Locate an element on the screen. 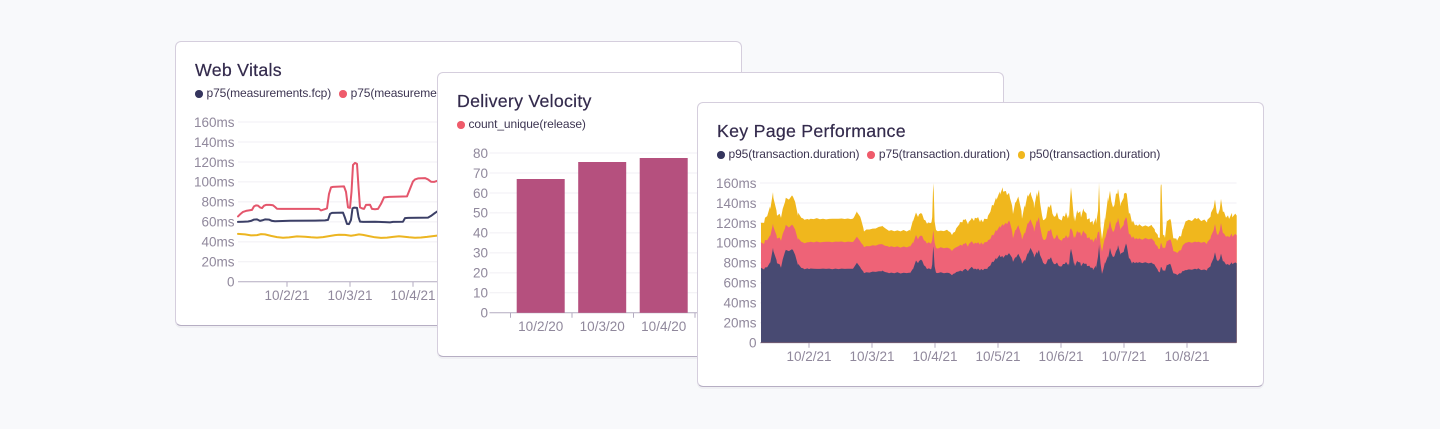 This screenshot has height=429, width=1440. svg-text: 10/3/20 is located at coordinates (602, 326).